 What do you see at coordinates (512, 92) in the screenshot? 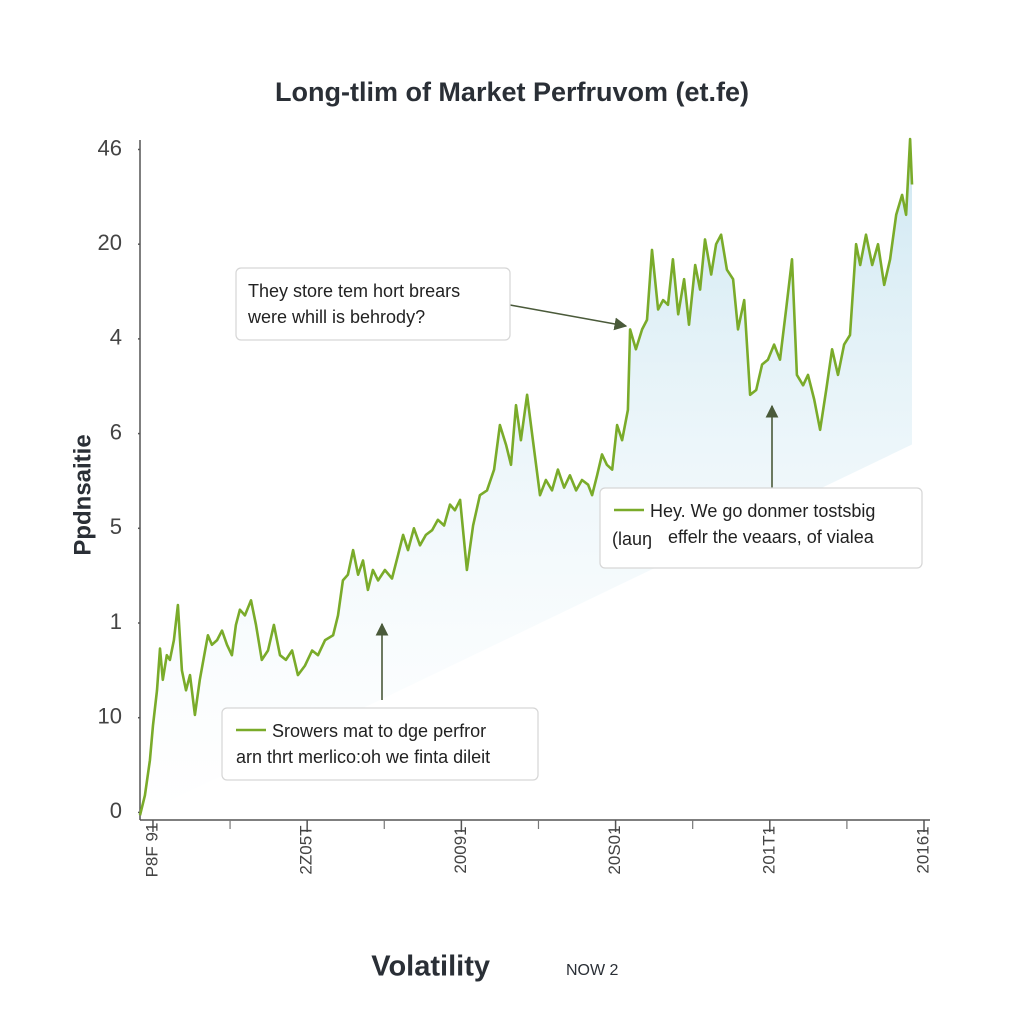
I see `chart-title: Long-tlim of Market Perfruvom (et.fe)` at bounding box center [512, 92].